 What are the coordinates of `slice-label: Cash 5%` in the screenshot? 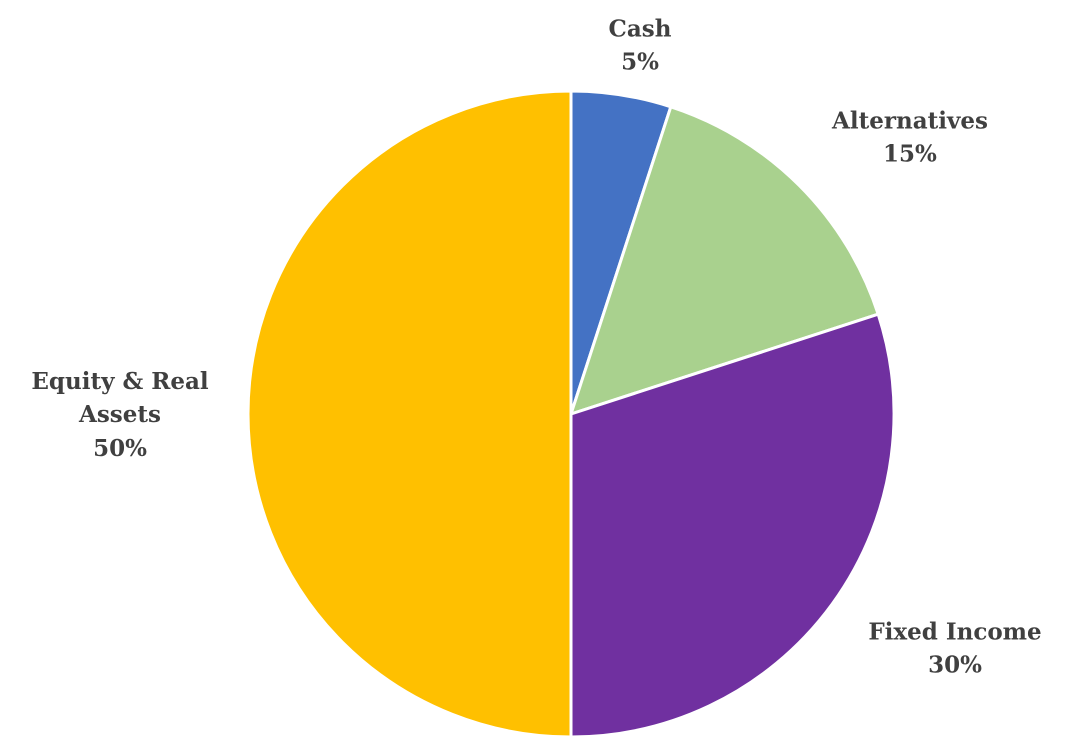 It's located at (640, 46).